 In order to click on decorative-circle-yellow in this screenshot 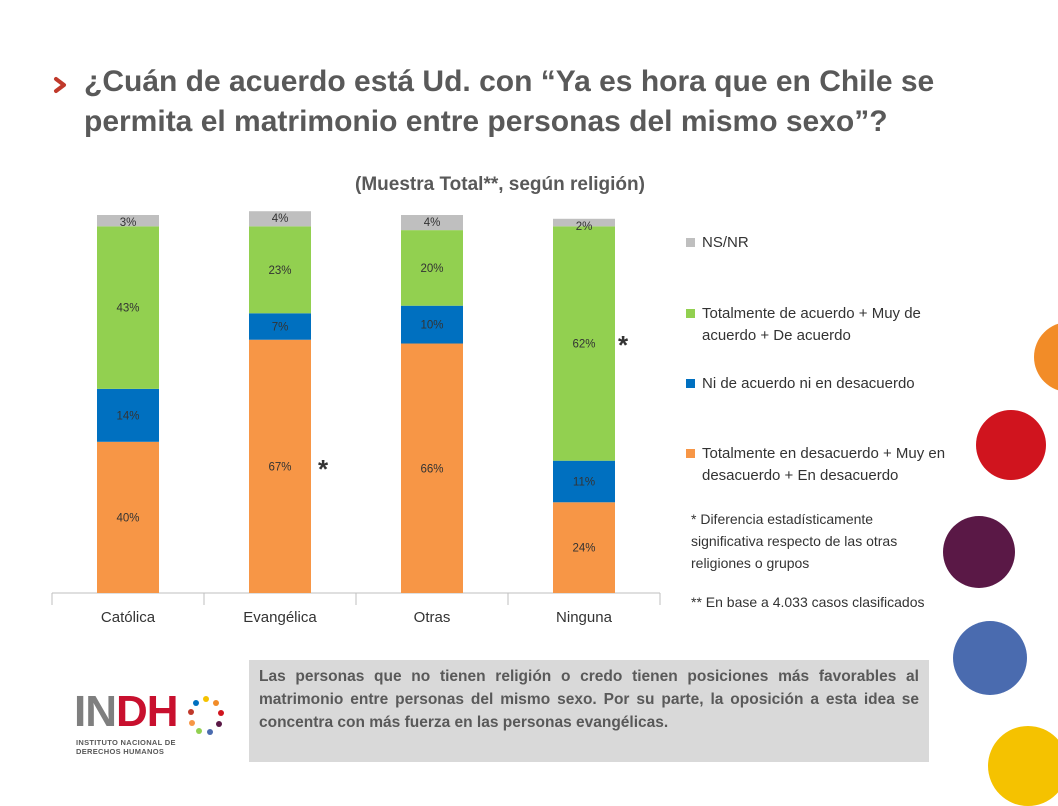, I will do `click(1023, 766)`.